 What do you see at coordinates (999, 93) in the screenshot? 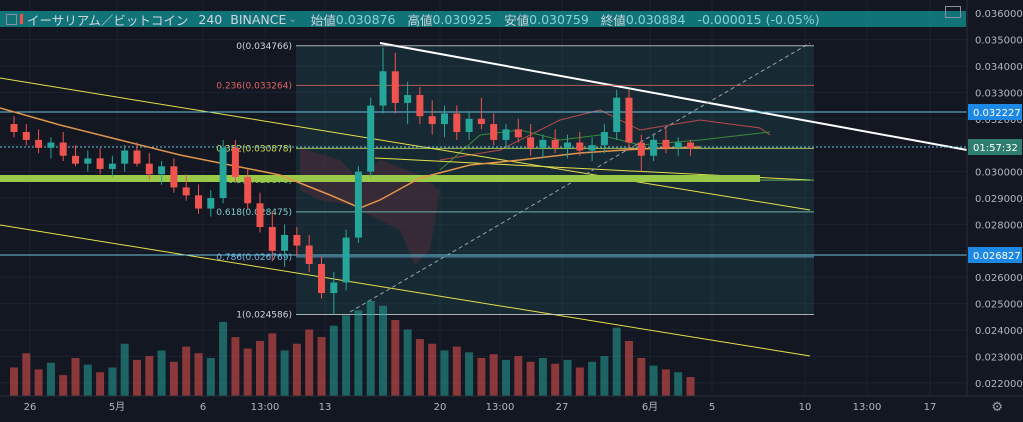
I see `y-tick-label: 0.033000` at bounding box center [999, 93].